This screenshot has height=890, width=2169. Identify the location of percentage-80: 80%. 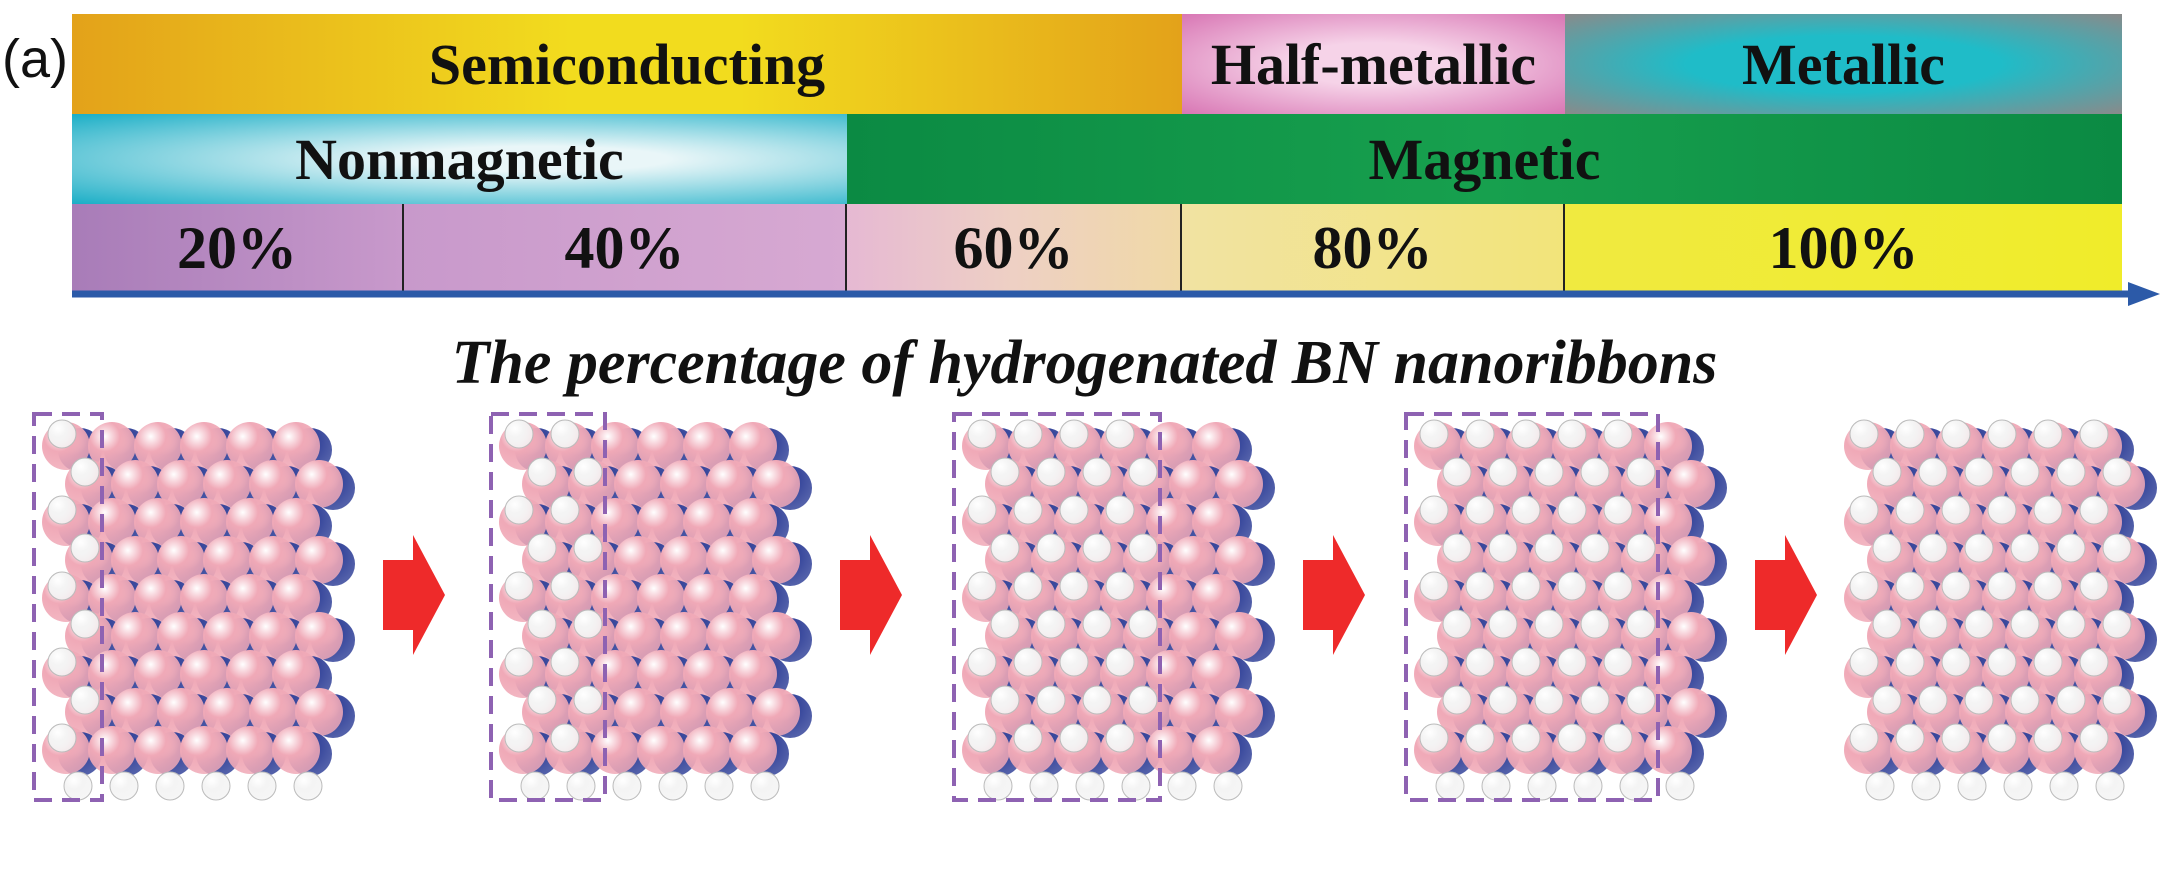
(1373, 248).